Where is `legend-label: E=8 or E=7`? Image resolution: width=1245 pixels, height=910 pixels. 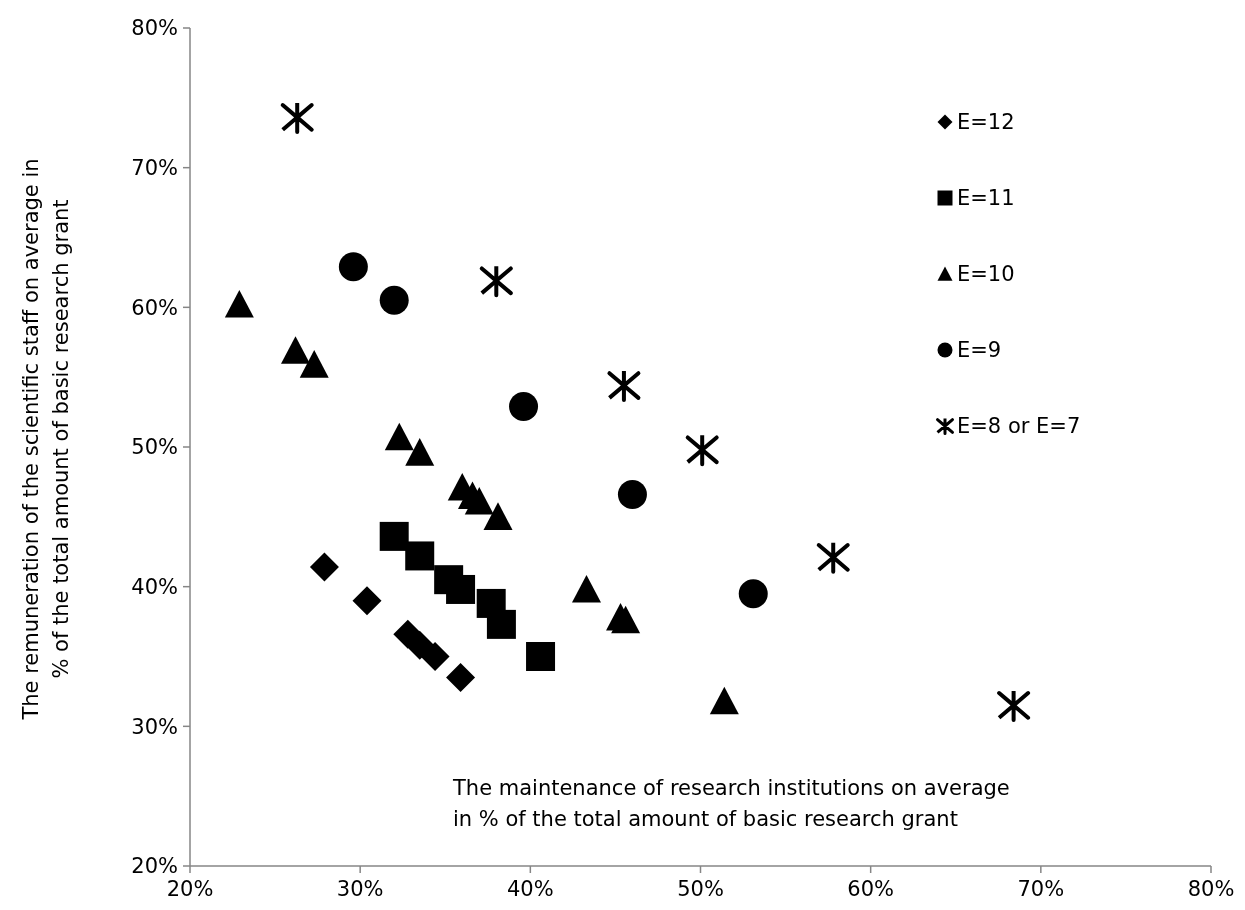
legend-label: E=8 or E=7 is located at coordinates (1019, 426).